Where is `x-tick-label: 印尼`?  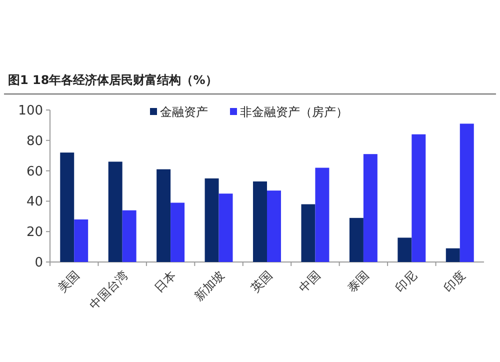
x-tick-label: 印尼 is located at coordinates (406, 282).